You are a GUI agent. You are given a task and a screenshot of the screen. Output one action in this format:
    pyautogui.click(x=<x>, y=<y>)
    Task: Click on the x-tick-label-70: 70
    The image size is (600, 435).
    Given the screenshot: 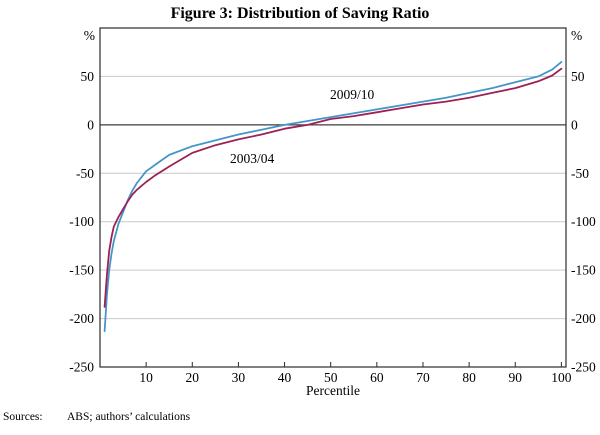 What is the action you would take?
    pyautogui.click(x=423, y=377)
    